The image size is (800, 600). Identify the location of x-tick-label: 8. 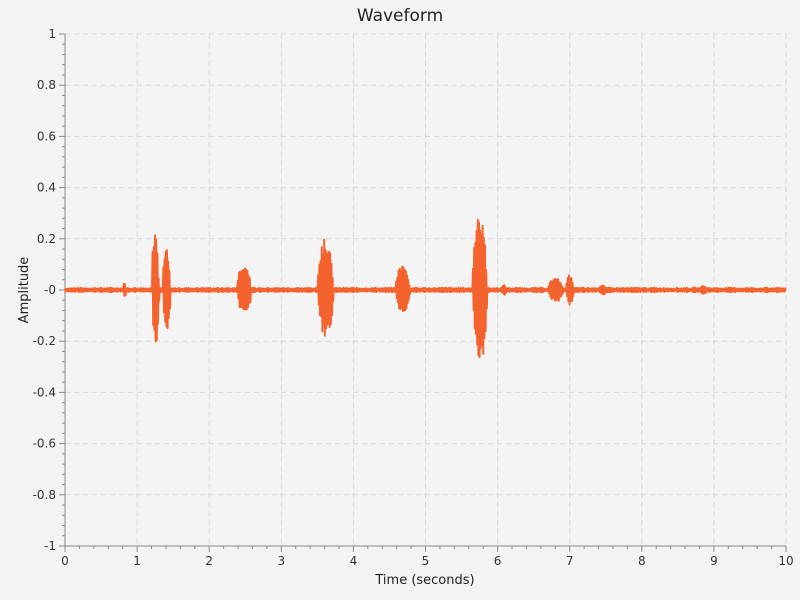
(642, 561).